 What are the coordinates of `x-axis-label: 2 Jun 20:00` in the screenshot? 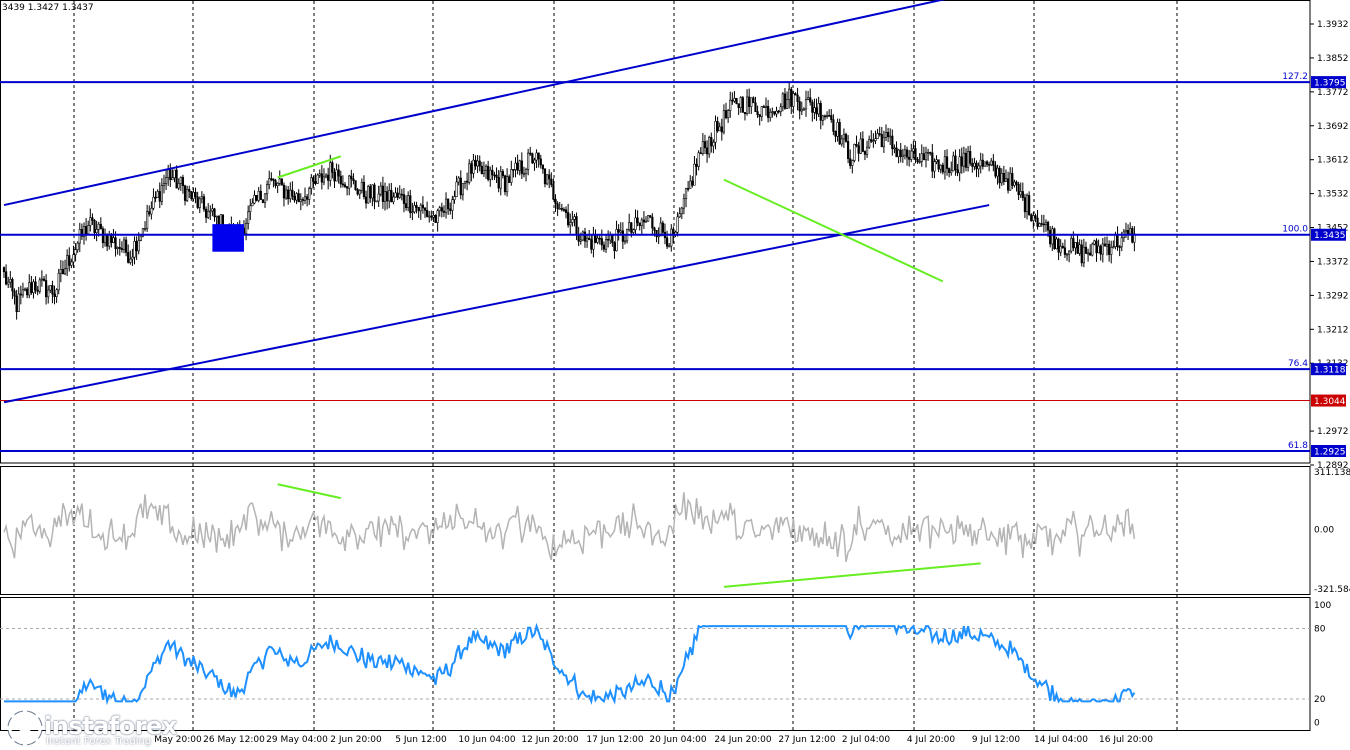 It's located at (356, 740).